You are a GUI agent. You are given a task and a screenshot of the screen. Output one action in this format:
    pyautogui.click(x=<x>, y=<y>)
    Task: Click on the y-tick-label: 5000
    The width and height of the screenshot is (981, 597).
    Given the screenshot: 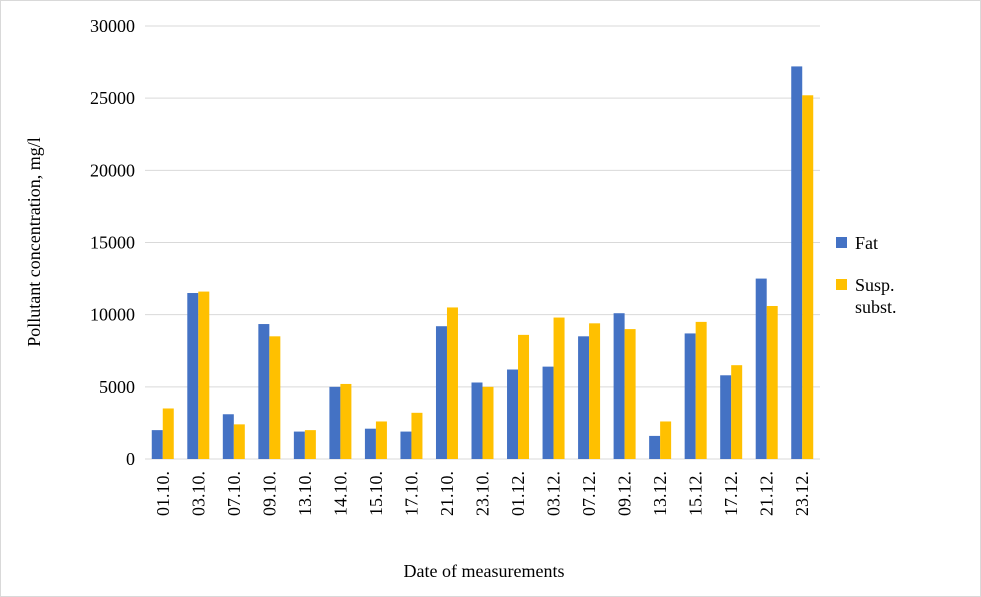 What is the action you would take?
    pyautogui.click(x=117, y=387)
    